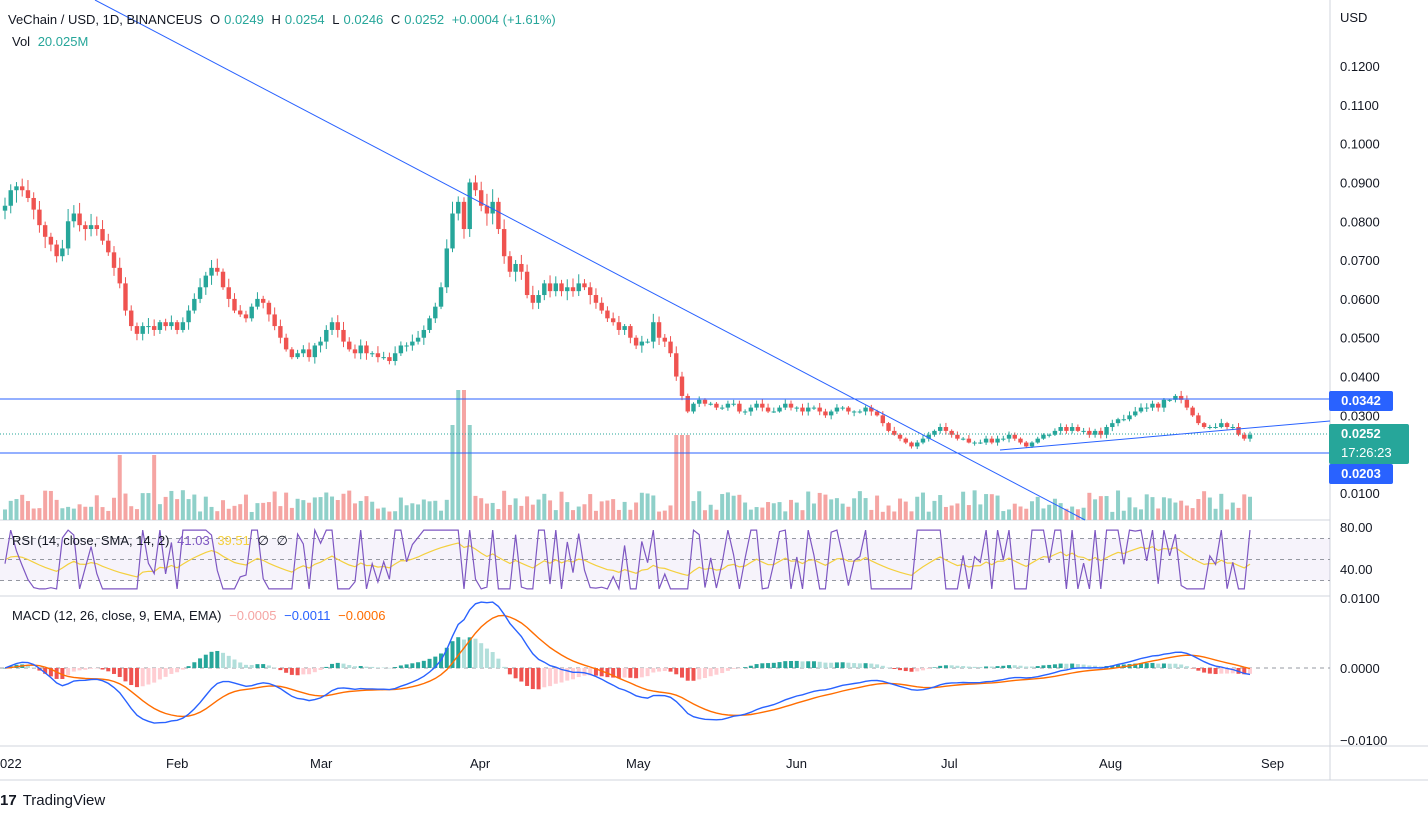 This screenshot has width=1428, height=823. I want to click on time-axis-label: Sep, so click(1272, 763).